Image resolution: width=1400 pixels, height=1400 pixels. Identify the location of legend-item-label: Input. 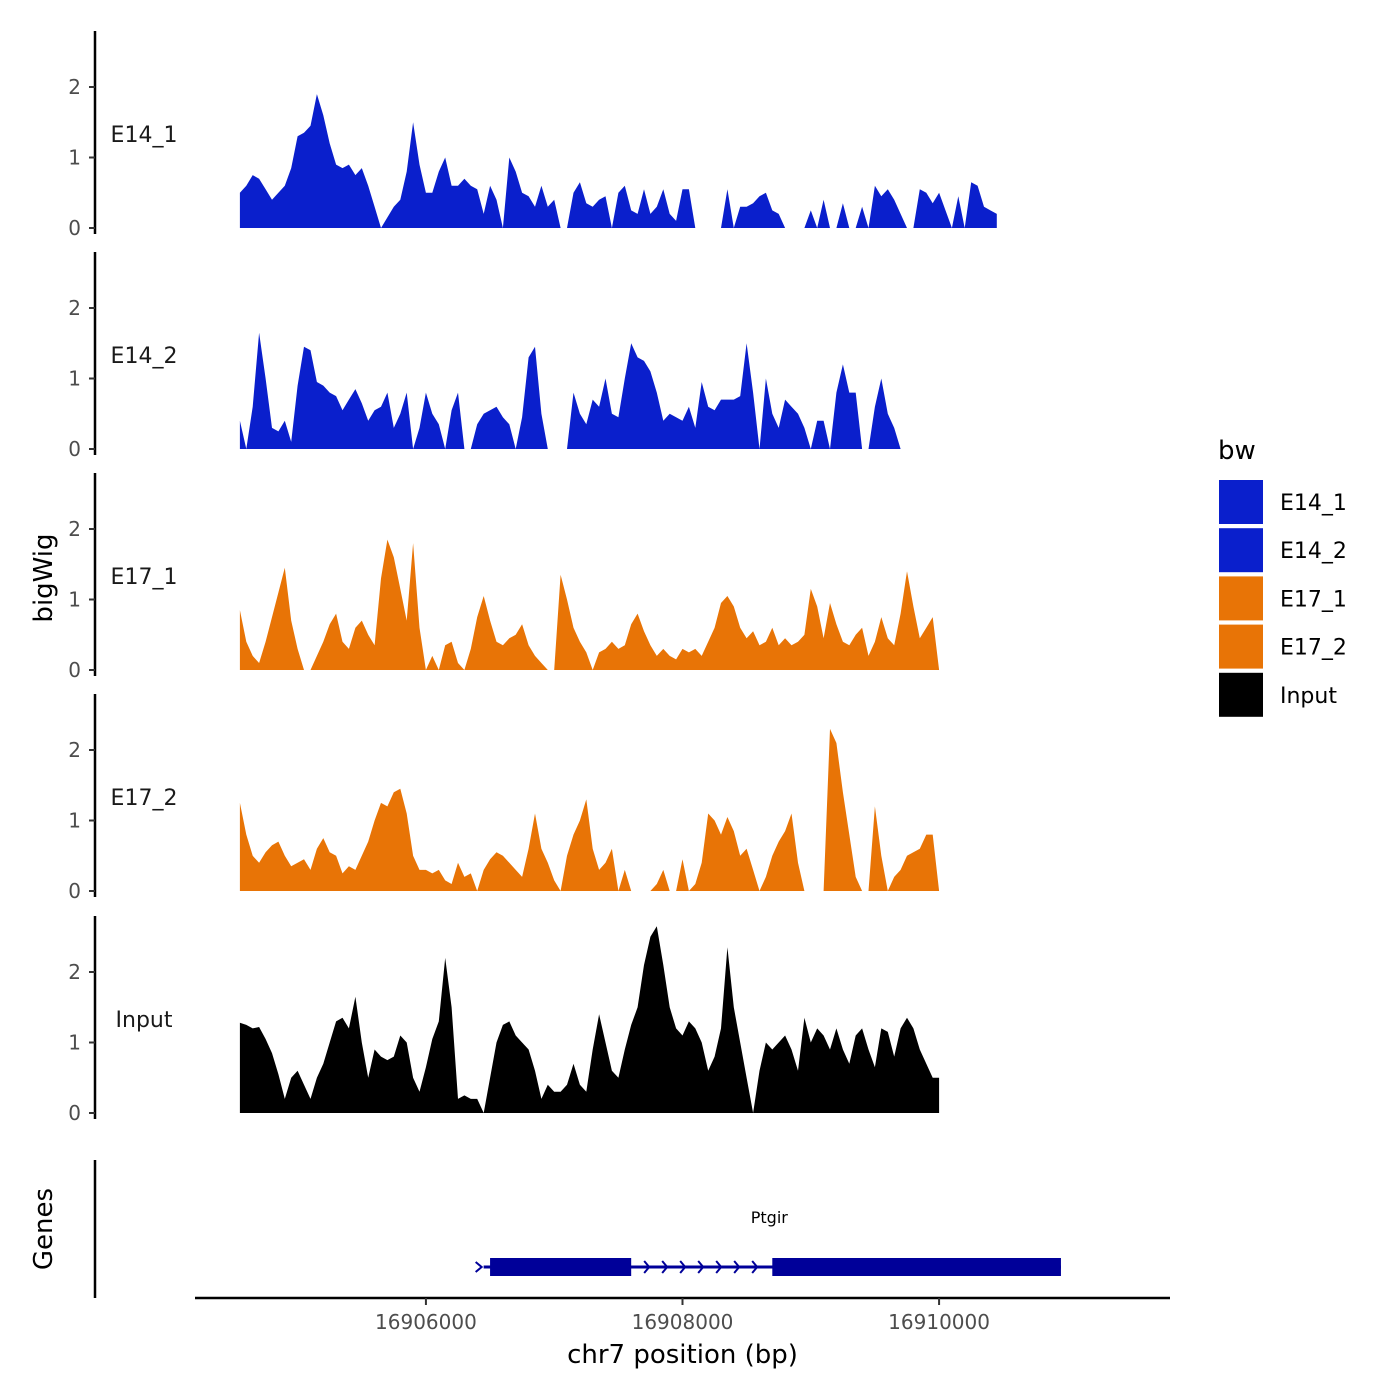
(1308, 696).